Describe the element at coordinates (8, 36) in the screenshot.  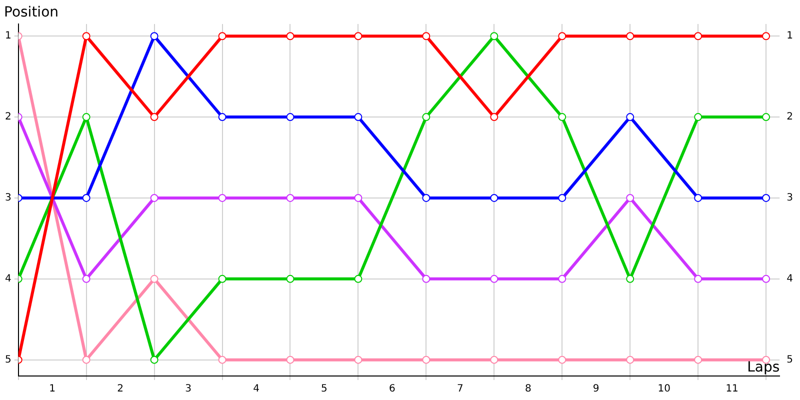
I see `y-tick-label: 1` at that location.